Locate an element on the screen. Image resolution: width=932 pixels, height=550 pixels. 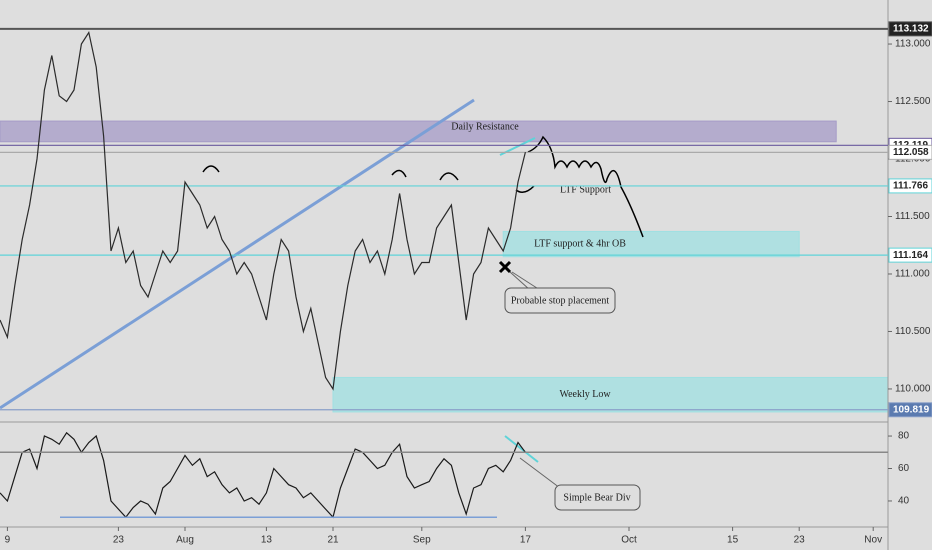
x-tick-label: 15 is located at coordinates (733, 540).